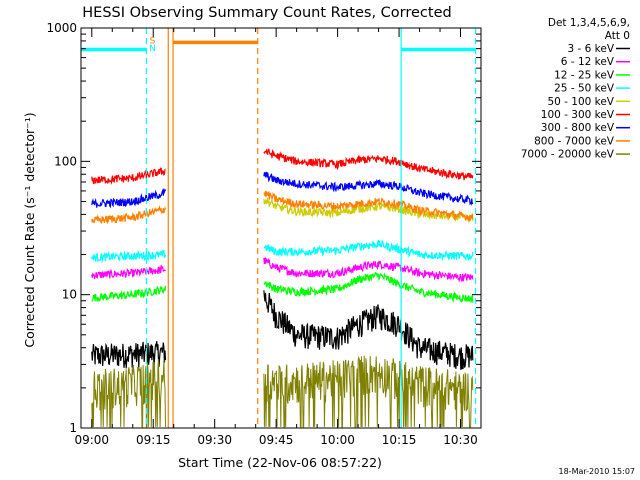 This screenshot has height=480, width=640. Describe the element at coordinates (578, 115) in the screenshot. I see `legend-label: 100 - 300 keV` at that location.